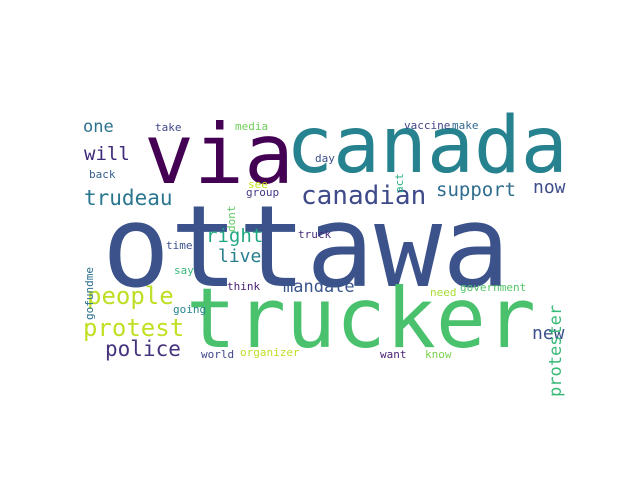 The width and height of the screenshot is (640, 480). I want to click on word-new: new, so click(548, 333).